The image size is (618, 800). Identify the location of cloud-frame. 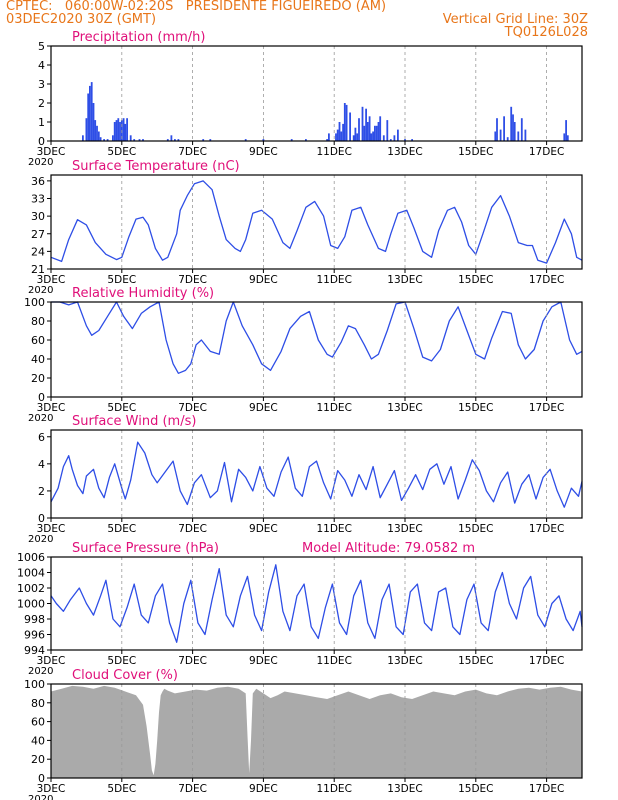
(316, 731).